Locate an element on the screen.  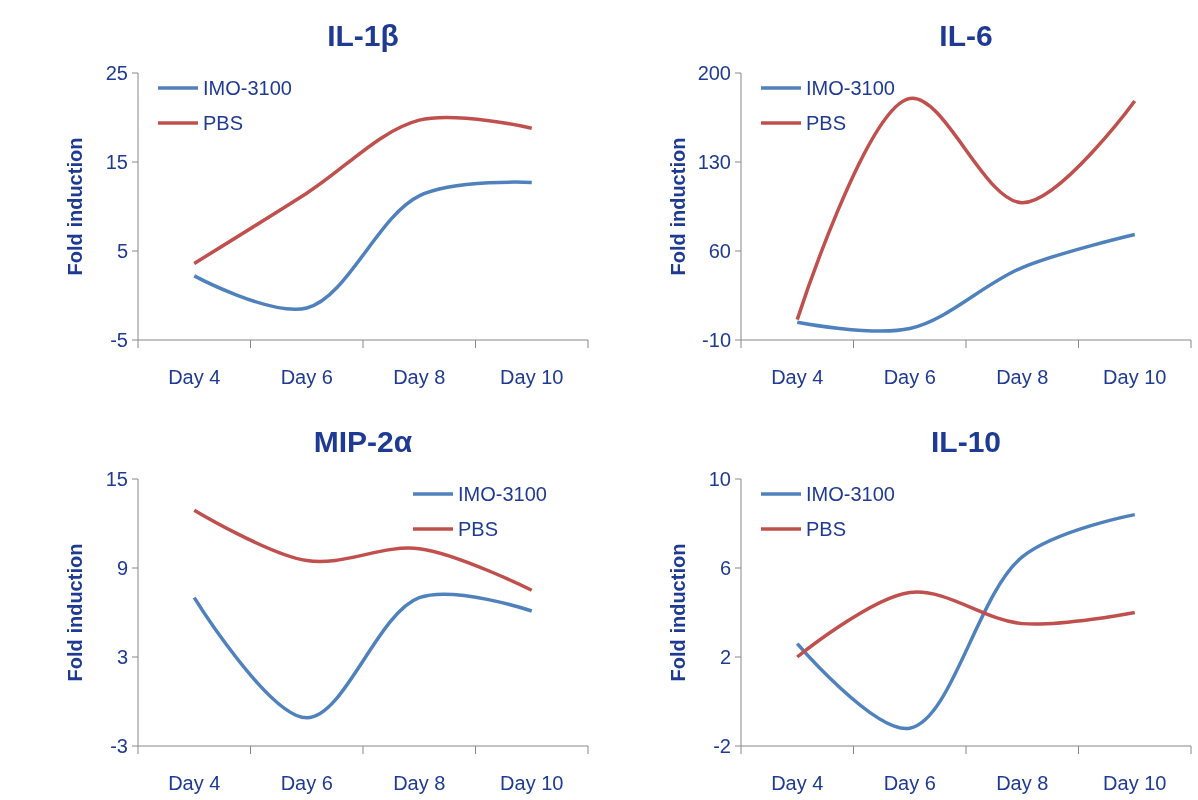
y-tick-label: 10 is located at coordinates (719, 479).